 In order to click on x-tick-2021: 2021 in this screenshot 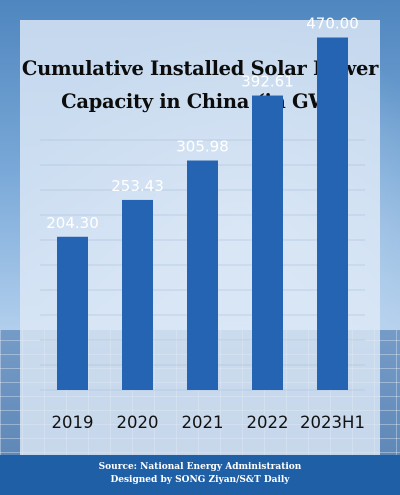, I will do `click(203, 422)`.